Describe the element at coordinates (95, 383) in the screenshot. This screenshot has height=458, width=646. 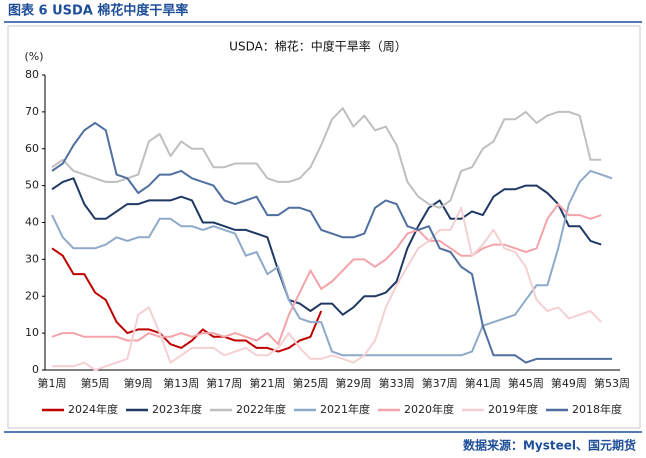
I see `x-tick-label: 第5周` at that location.